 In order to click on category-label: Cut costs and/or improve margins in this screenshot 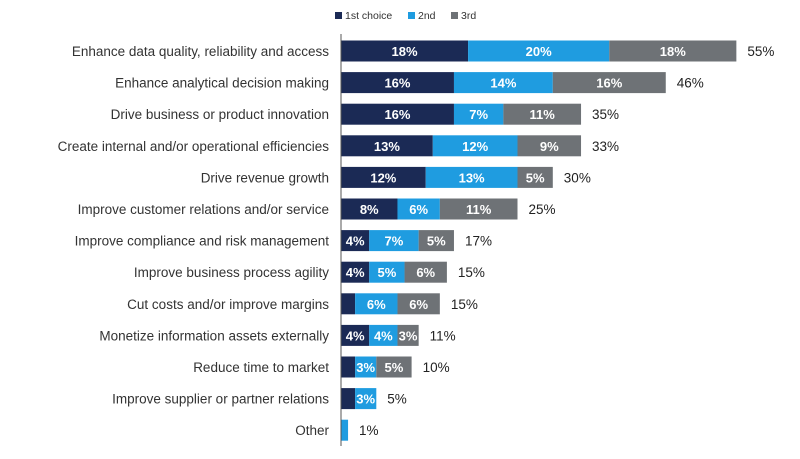, I will do `click(228, 304)`.